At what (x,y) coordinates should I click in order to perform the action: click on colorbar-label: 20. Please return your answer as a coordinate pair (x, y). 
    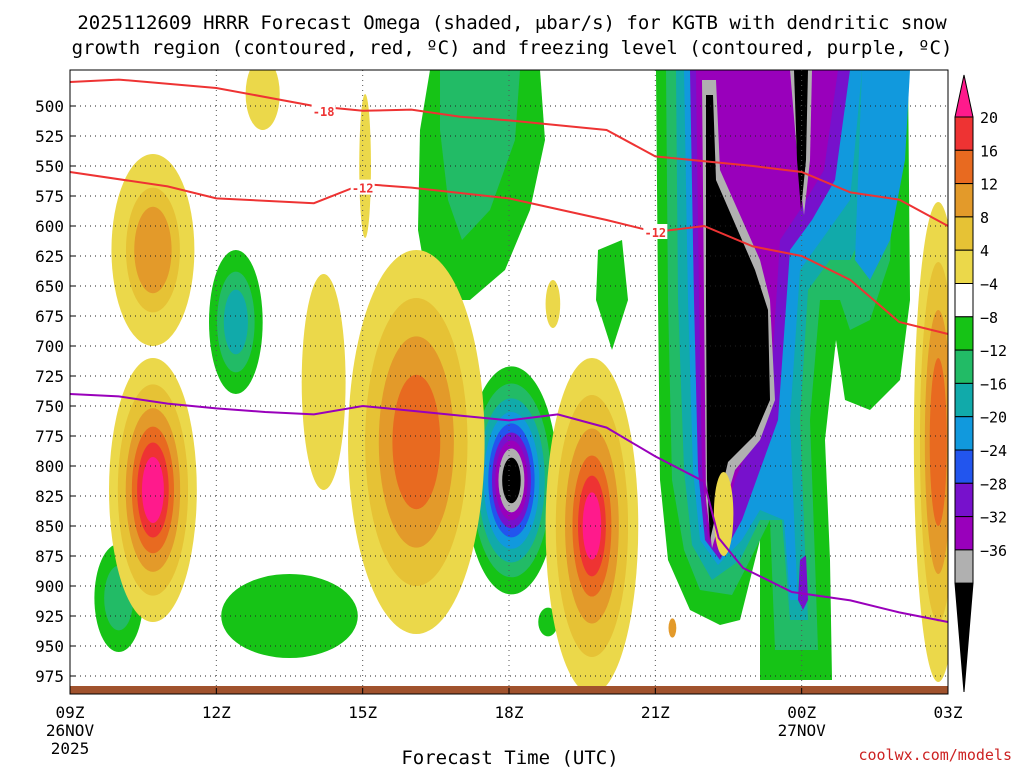
    Looking at the image, I should click on (989, 118).